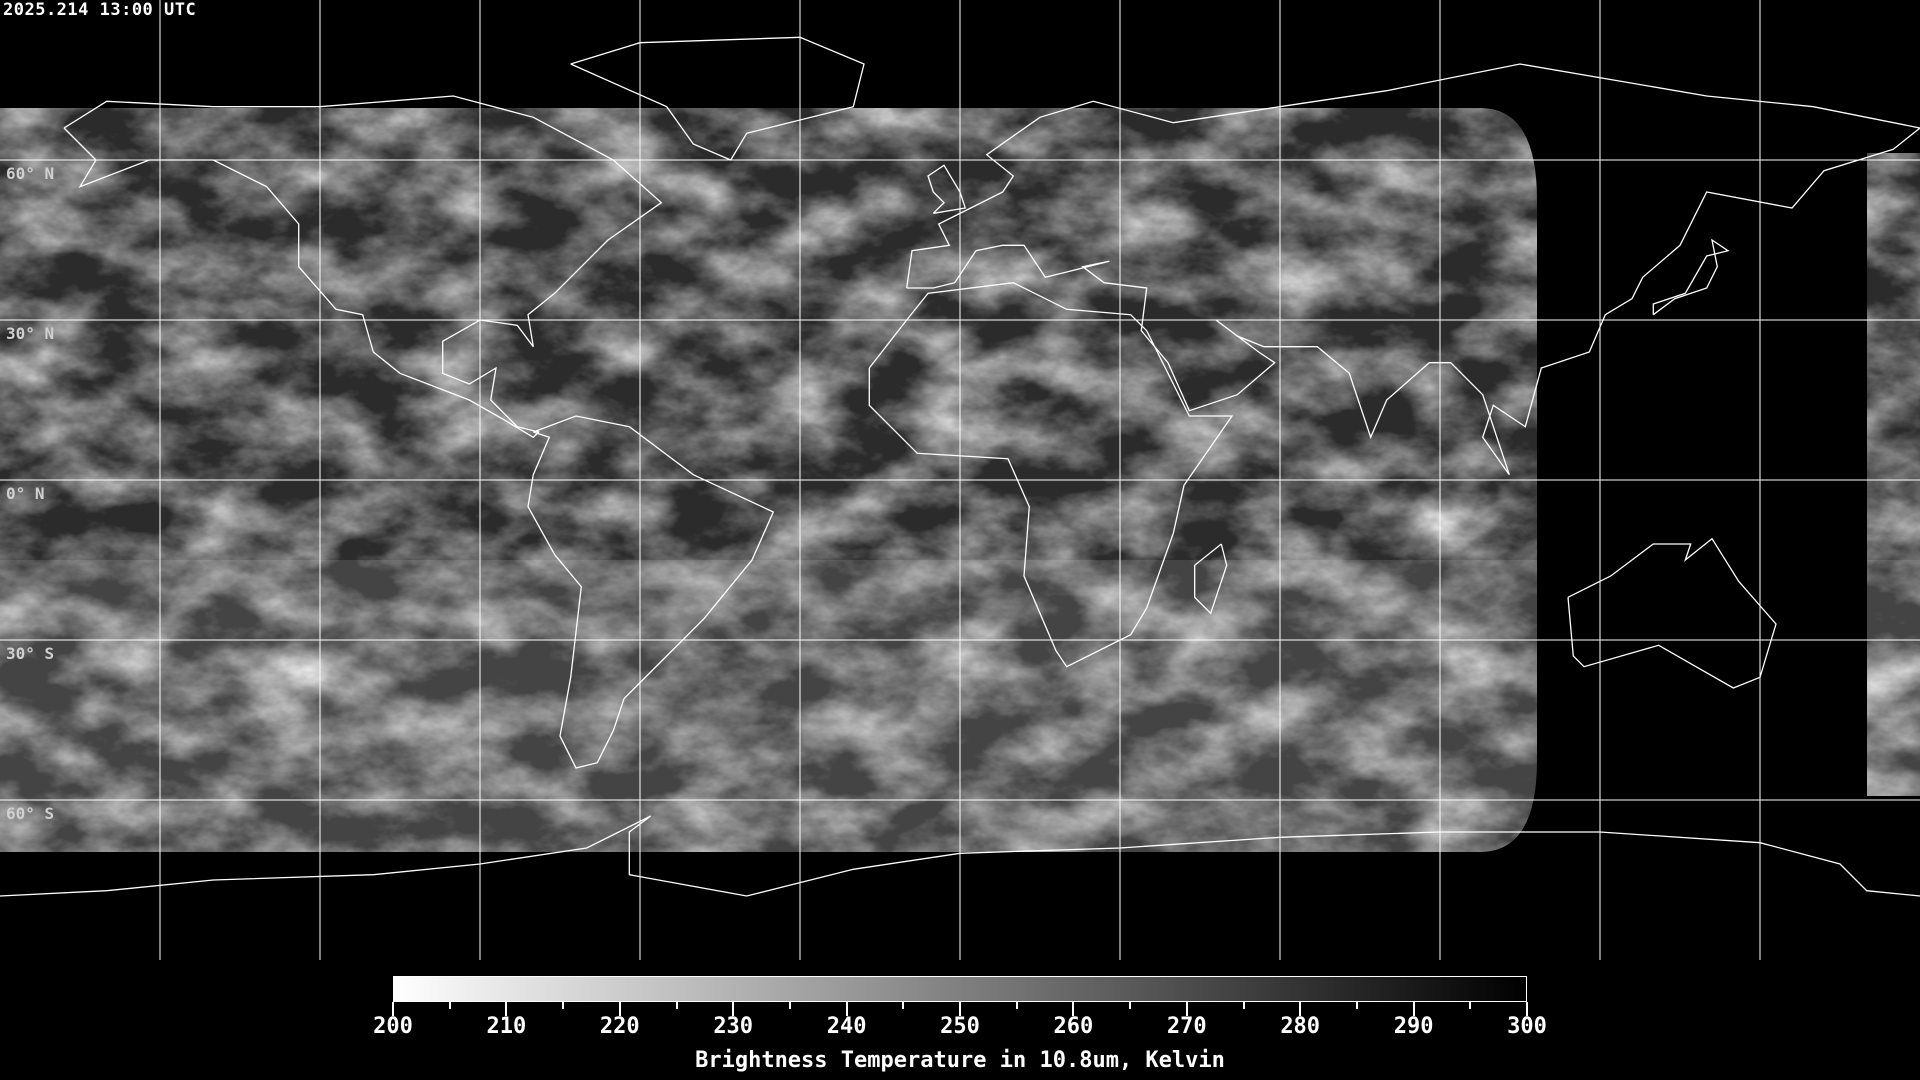 This screenshot has height=1080, width=1920. I want to click on coastline-south-america, so click(651, 592).